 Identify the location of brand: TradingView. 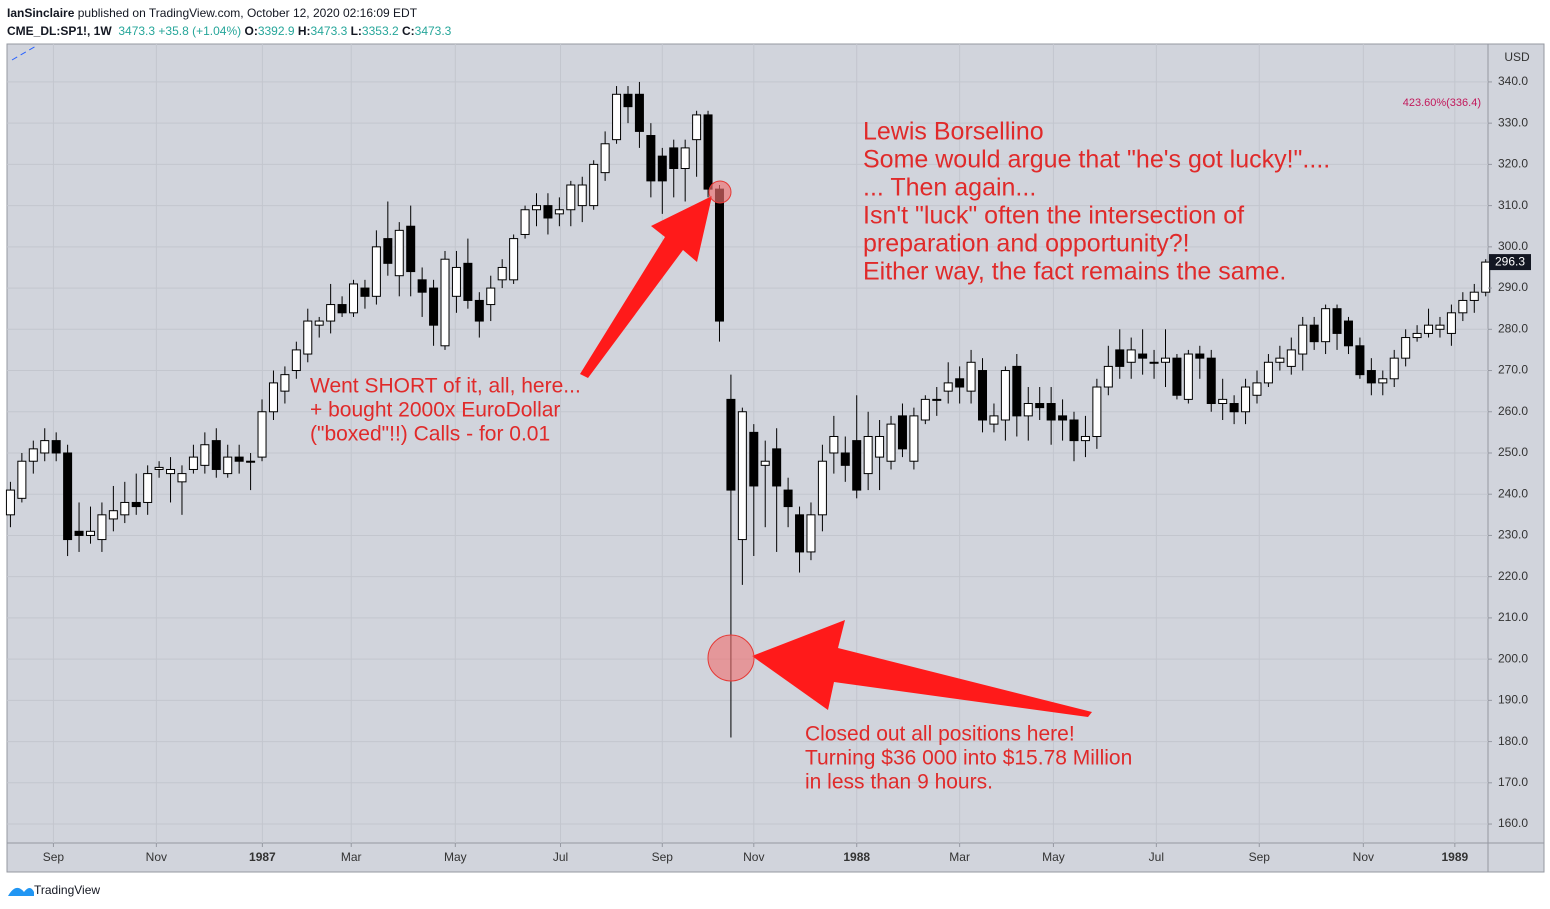
(67, 890).